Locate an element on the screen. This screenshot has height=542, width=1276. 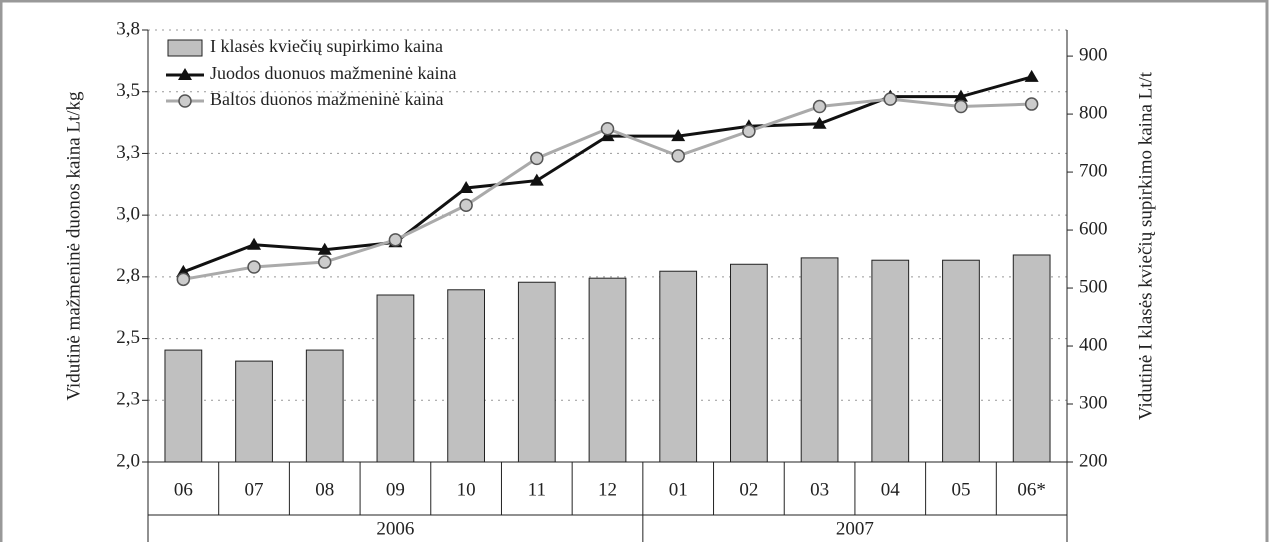
y-tick-label: 2,8 is located at coordinates (128, 275).